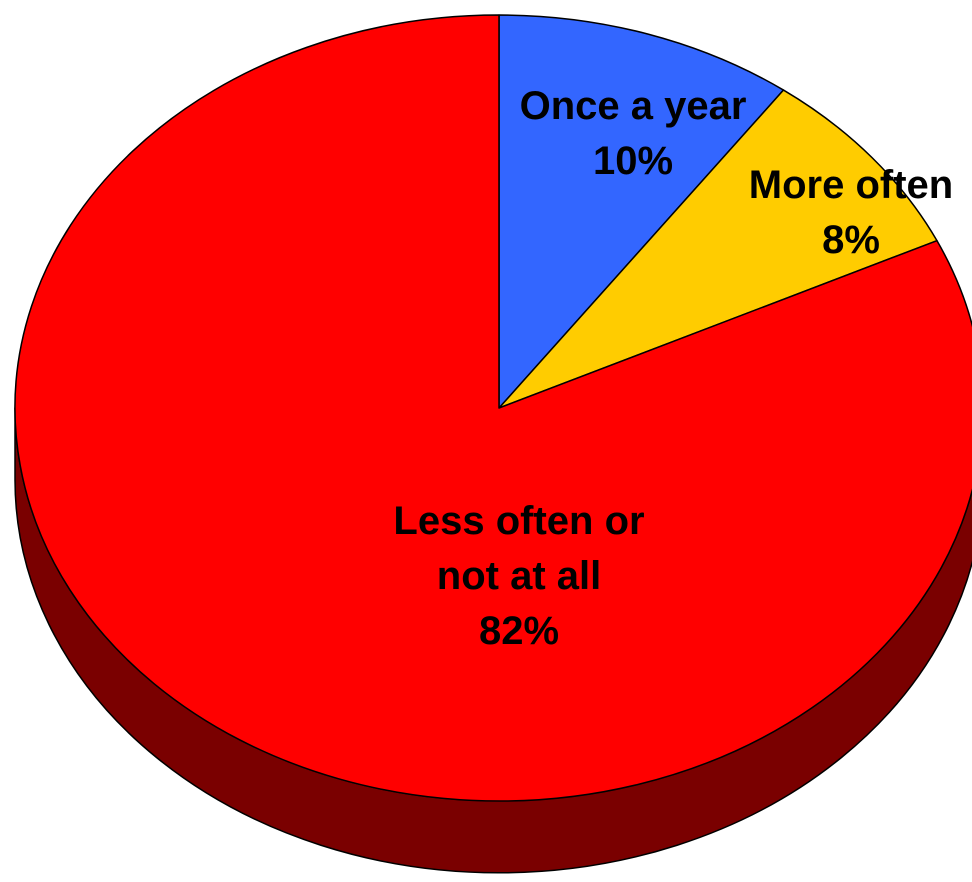 This screenshot has height=882, width=972. What do you see at coordinates (633, 106) in the screenshot?
I see `slice-label-line: Once a year` at bounding box center [633, 106].